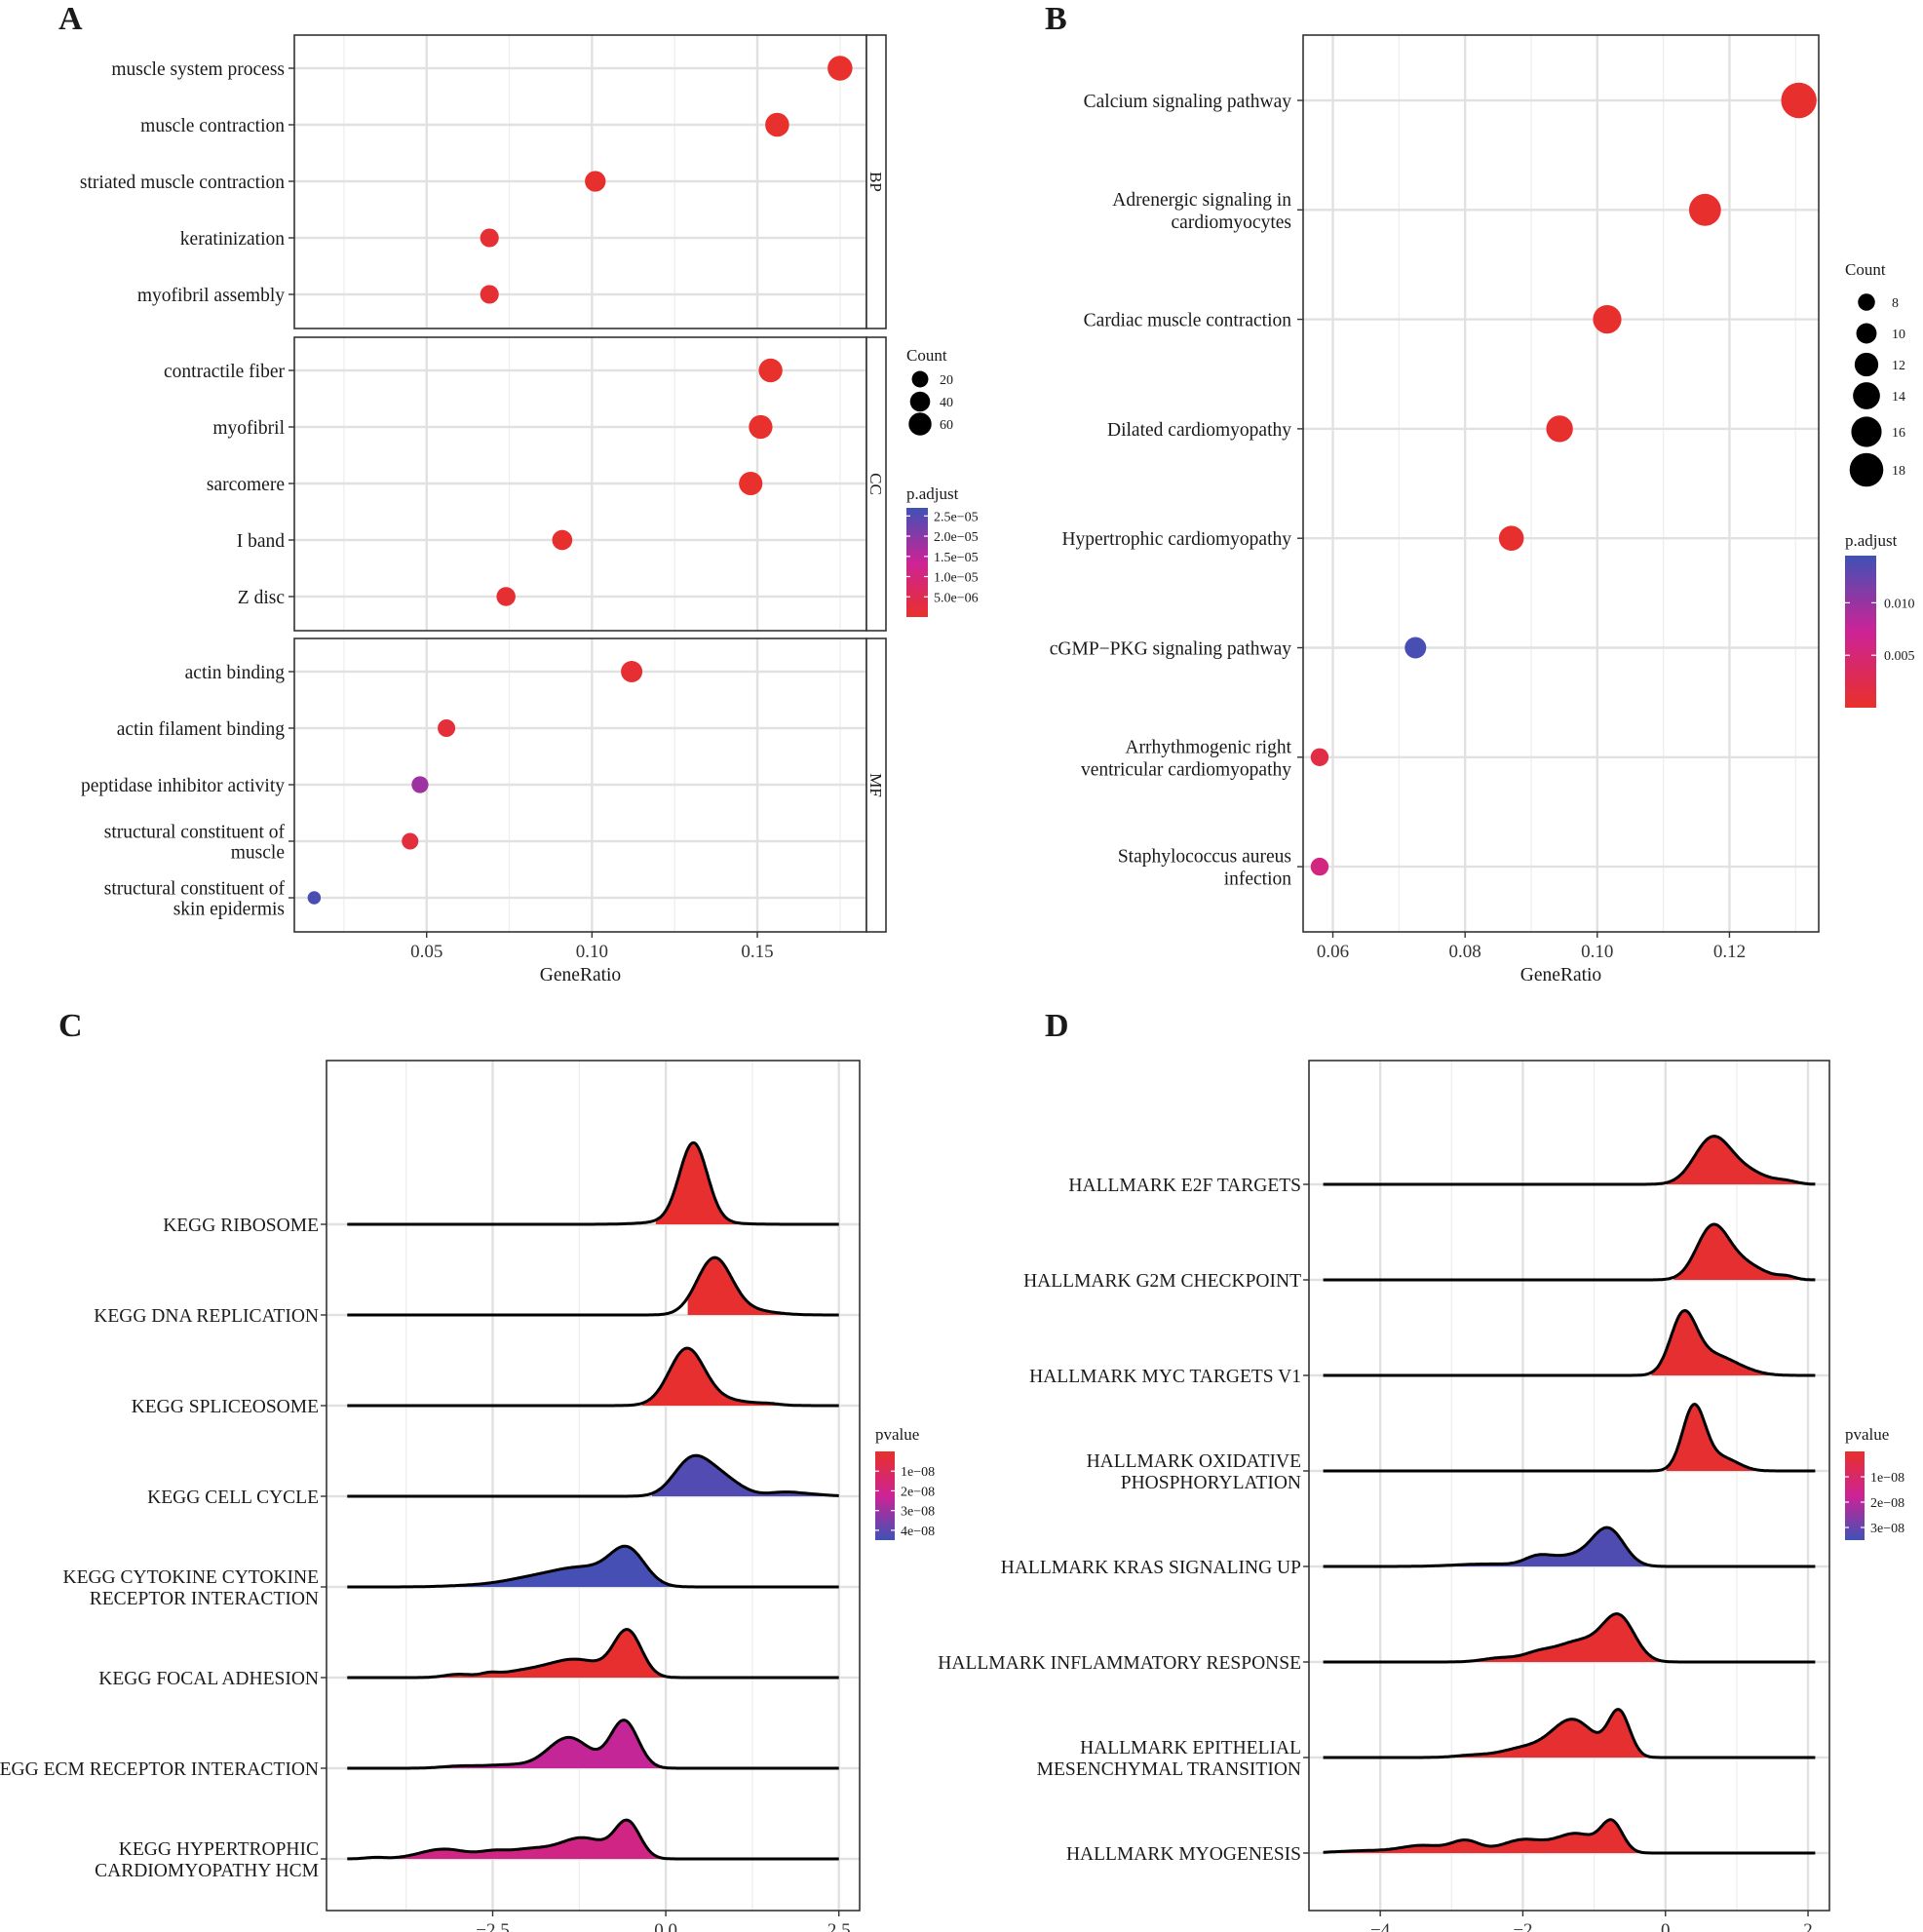 The image size is (1923, 1932). I want to click on panel-c-letter: C, so click(70, 1026).